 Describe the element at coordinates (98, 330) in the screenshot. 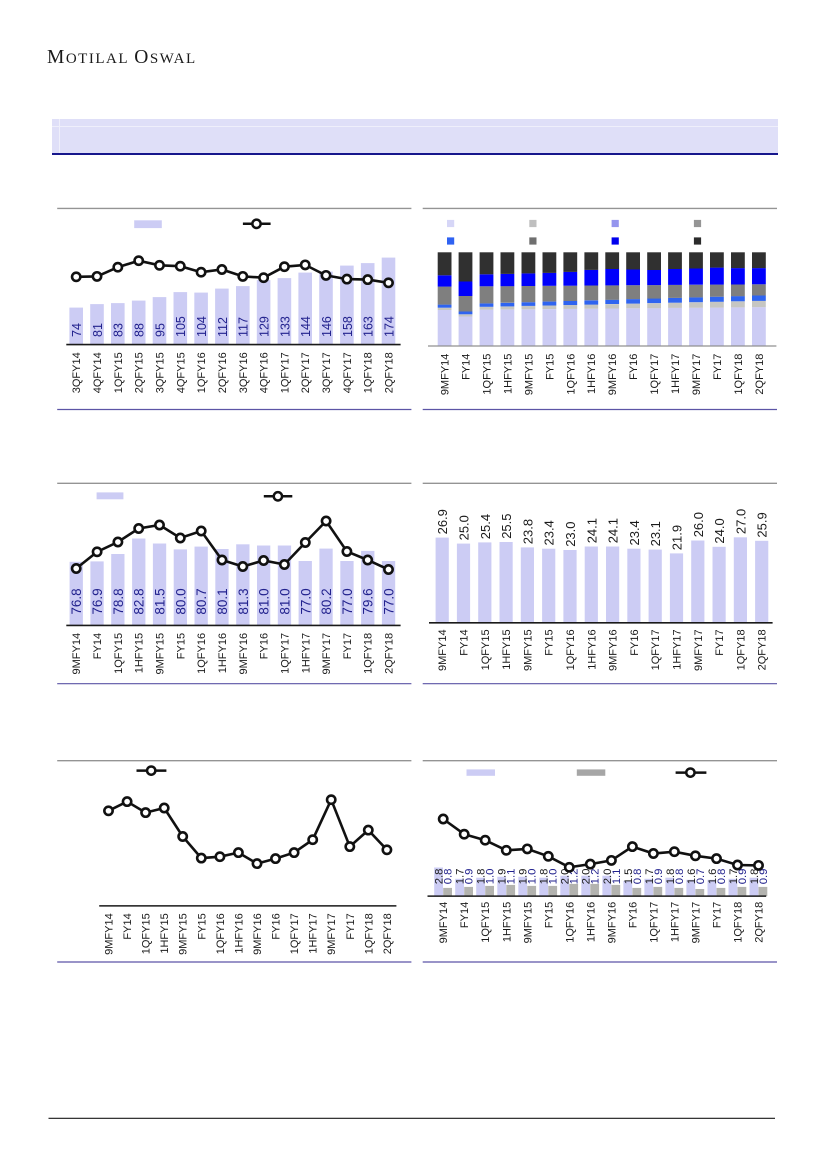

I see `svg-text: 81` at that location.